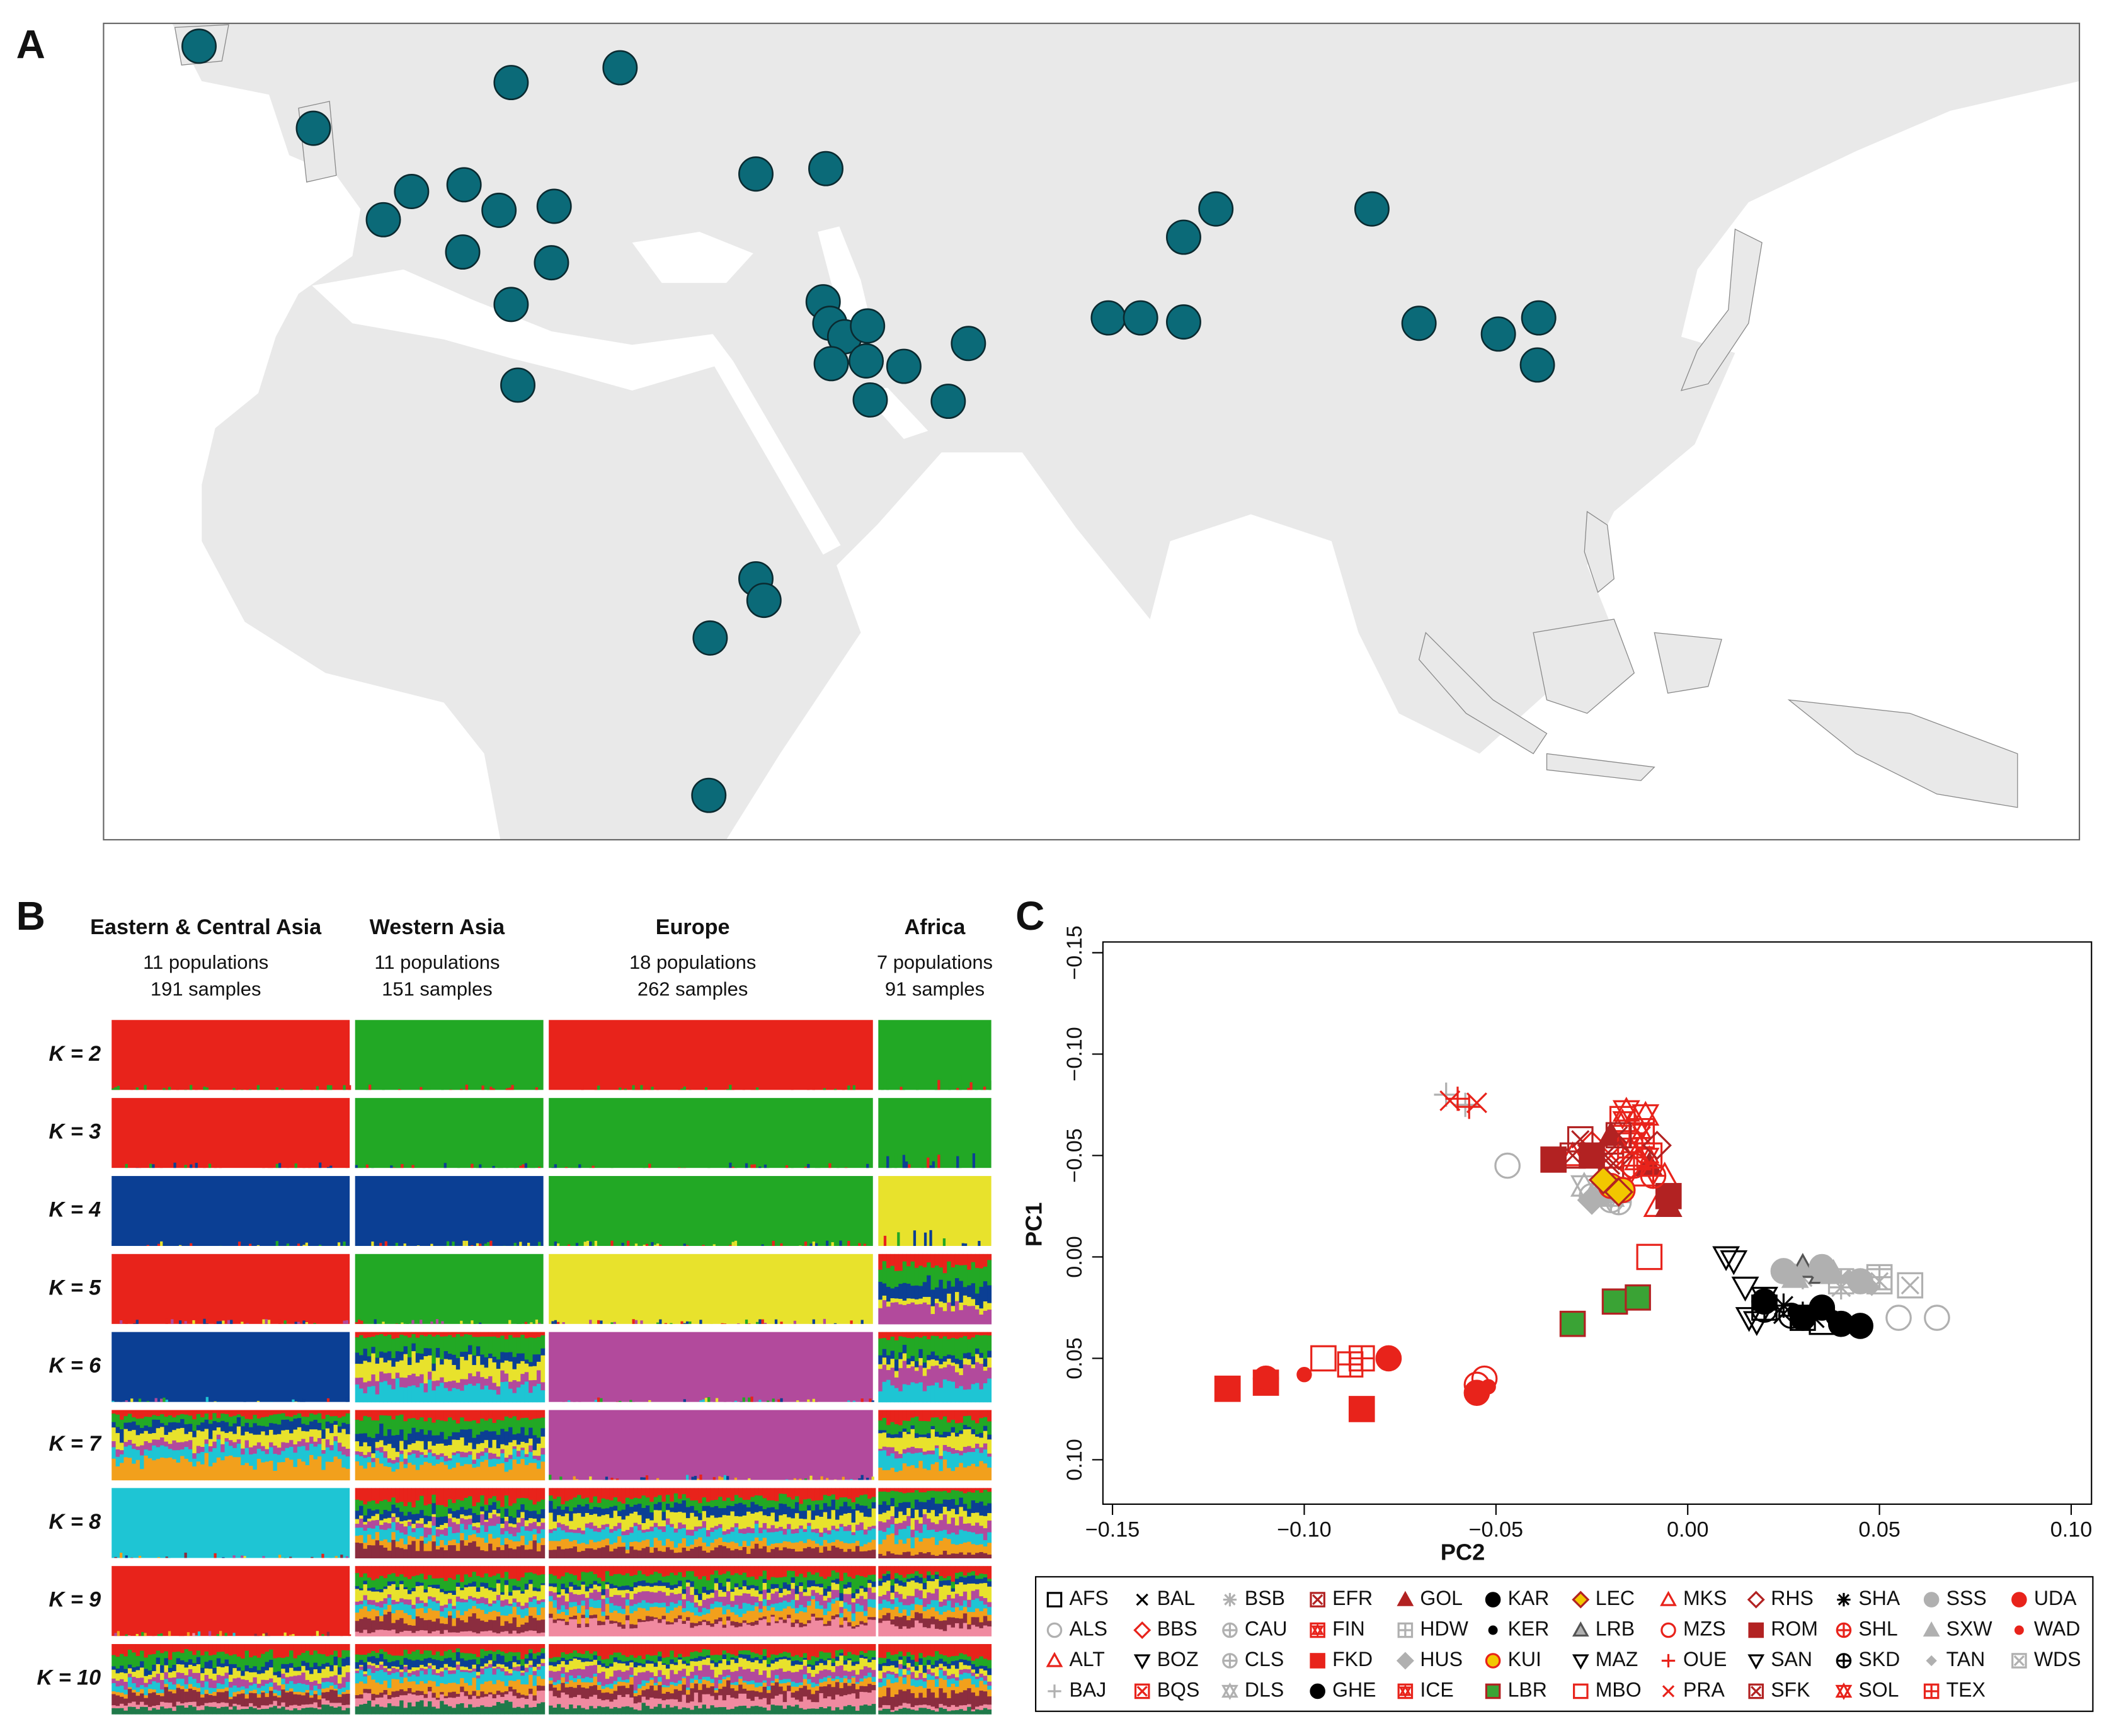  I want to click on ancestry-block, so click(230, 1210).